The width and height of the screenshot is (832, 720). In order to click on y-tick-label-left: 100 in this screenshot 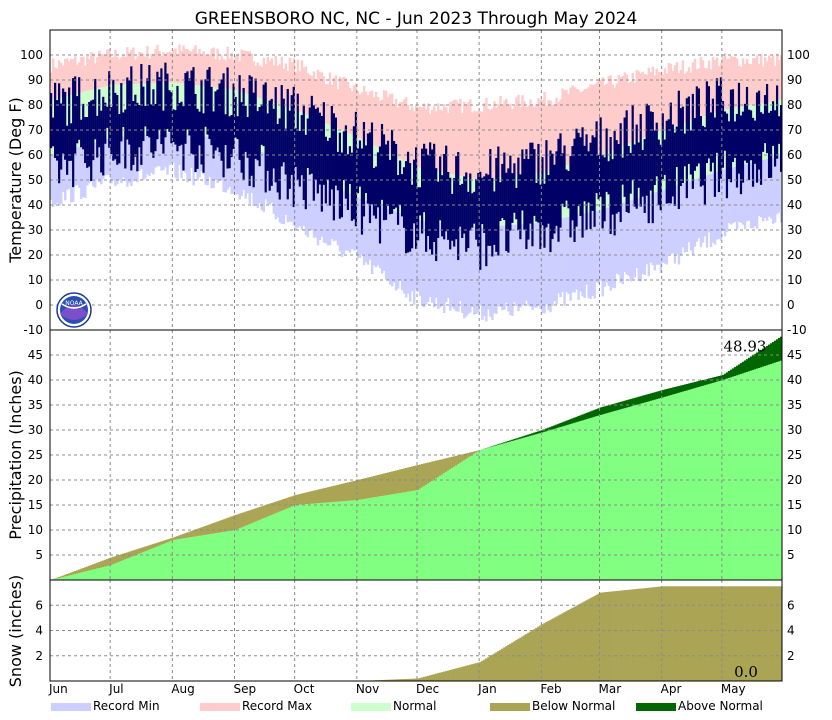, I will do `click(31, 55)`.